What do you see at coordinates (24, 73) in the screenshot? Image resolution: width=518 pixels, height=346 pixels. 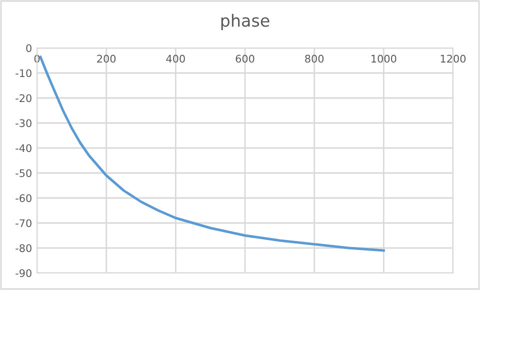 I see `y-tick-label: -10` at bounding box center [24, 73].